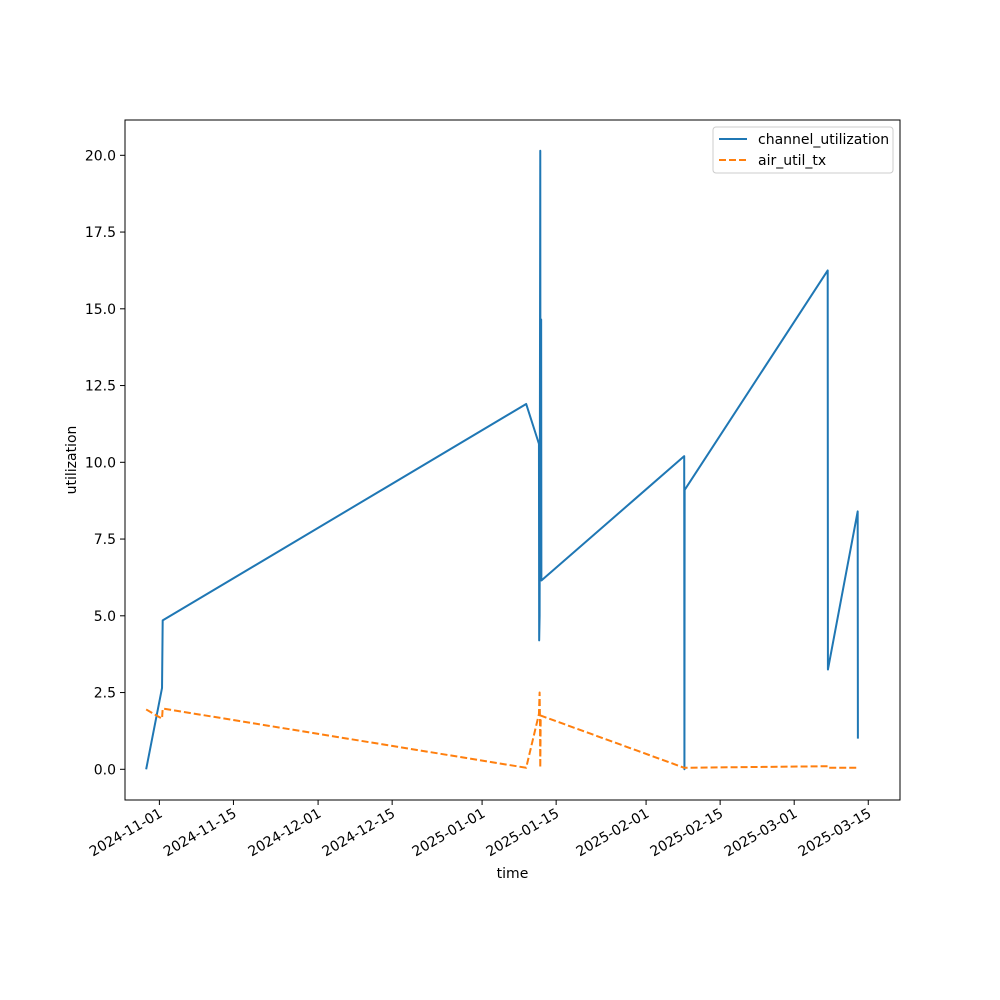 The image size is (1000, 1000). I want to click on legend-box, so click(803, 150).